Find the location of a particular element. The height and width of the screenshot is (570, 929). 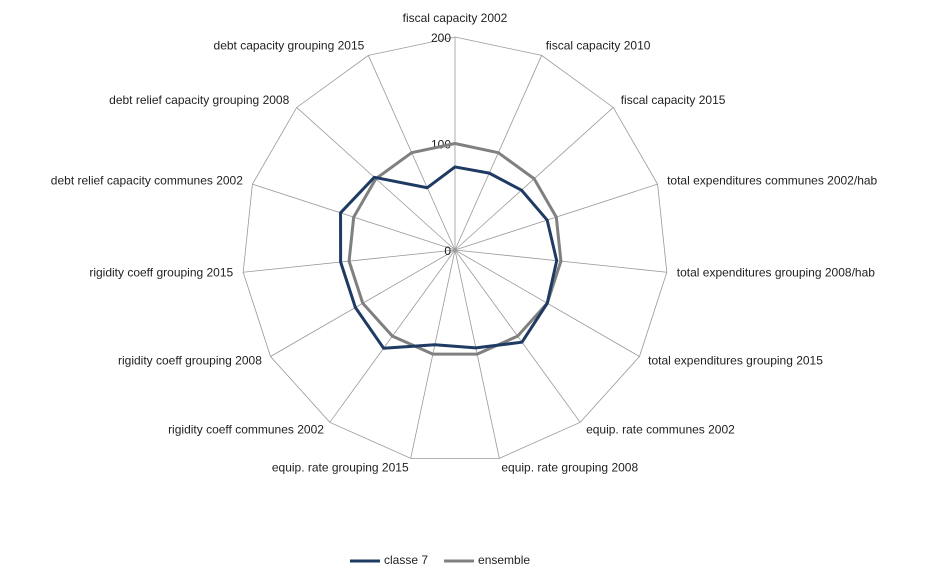

axis-label: debt relief capacity communes 2002 is located at coordinates (147, 180).